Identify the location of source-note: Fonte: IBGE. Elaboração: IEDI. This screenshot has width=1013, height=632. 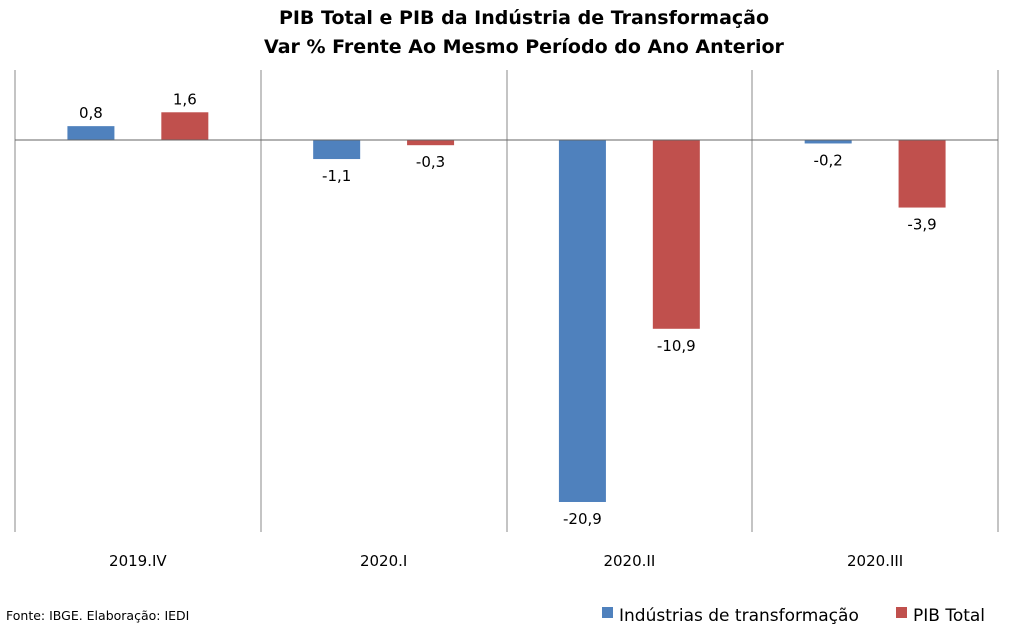
(97, 615).